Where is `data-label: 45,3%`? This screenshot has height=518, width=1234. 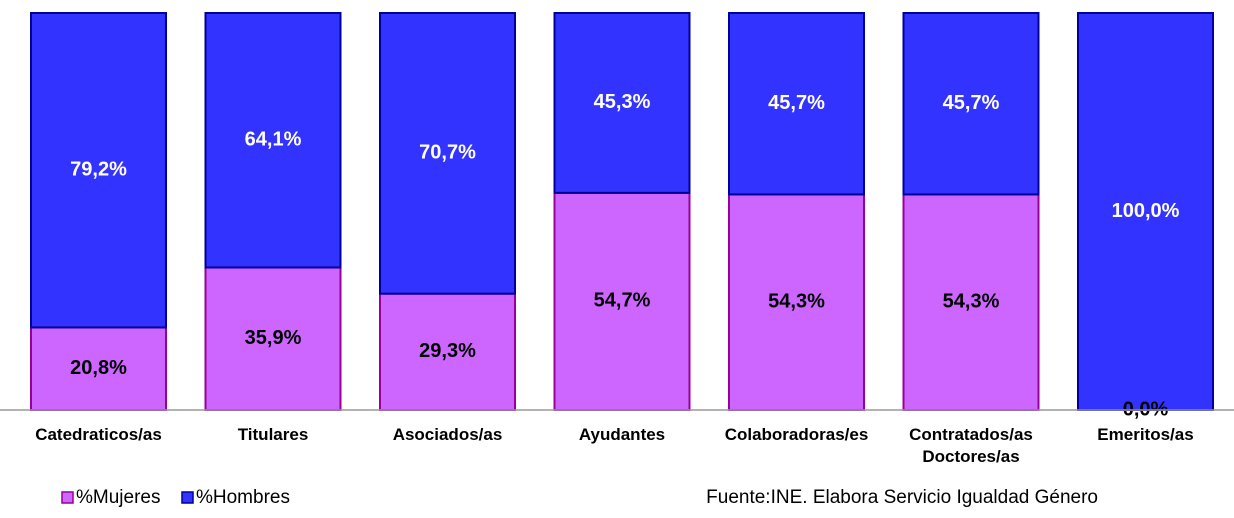 data-label: 45,3% is located at coordinates (622, 102).